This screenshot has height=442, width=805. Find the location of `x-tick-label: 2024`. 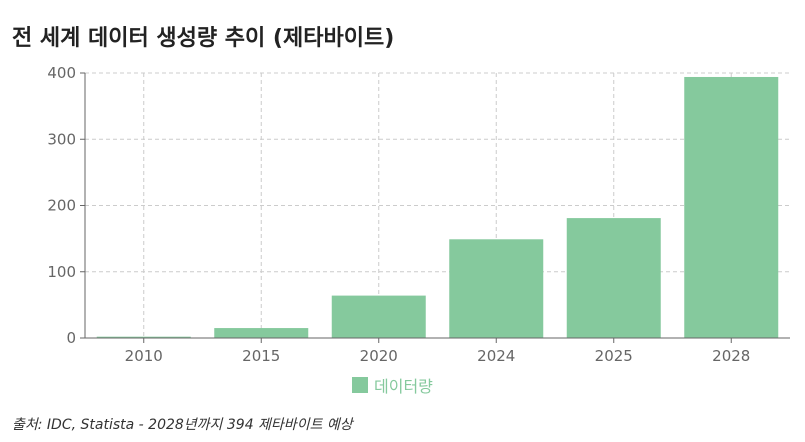

x-tick-label: 2024 is located at coordinates (496, 356).